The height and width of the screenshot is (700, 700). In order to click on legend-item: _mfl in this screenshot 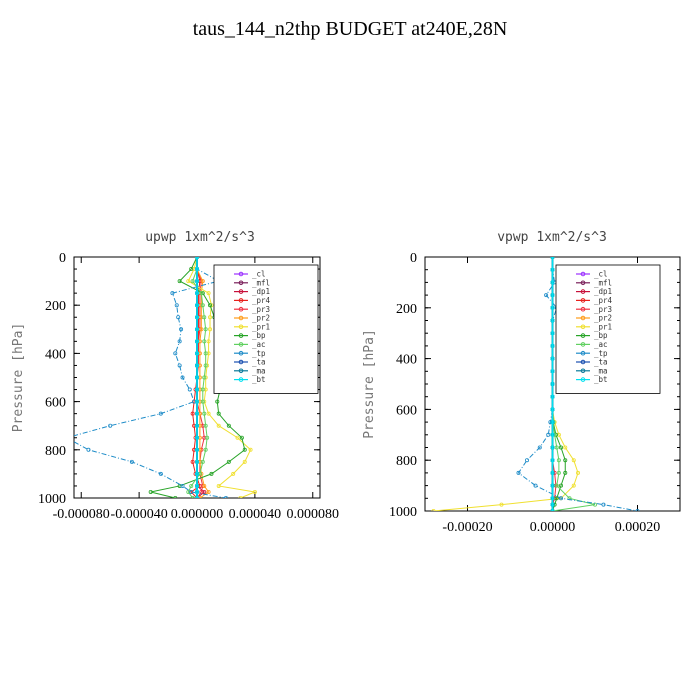, I will do `click(594, 282)`.